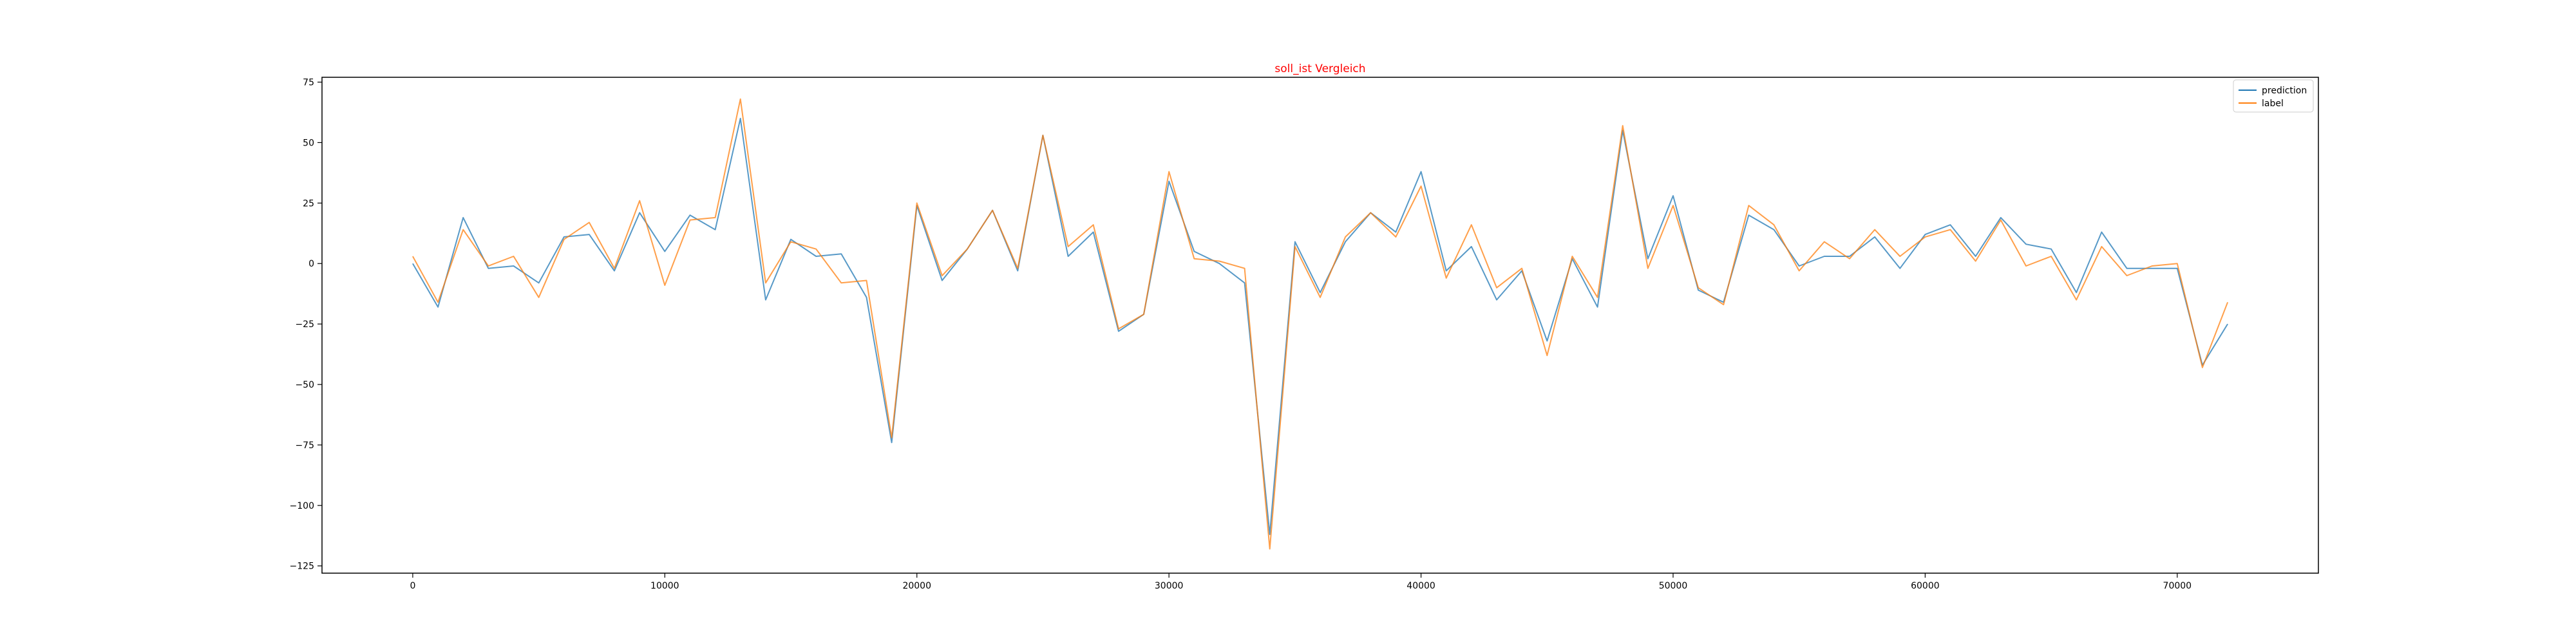 This screenshot has height=644, width=2576. I want to click on y-tick-label: 75, so click(309, 83).